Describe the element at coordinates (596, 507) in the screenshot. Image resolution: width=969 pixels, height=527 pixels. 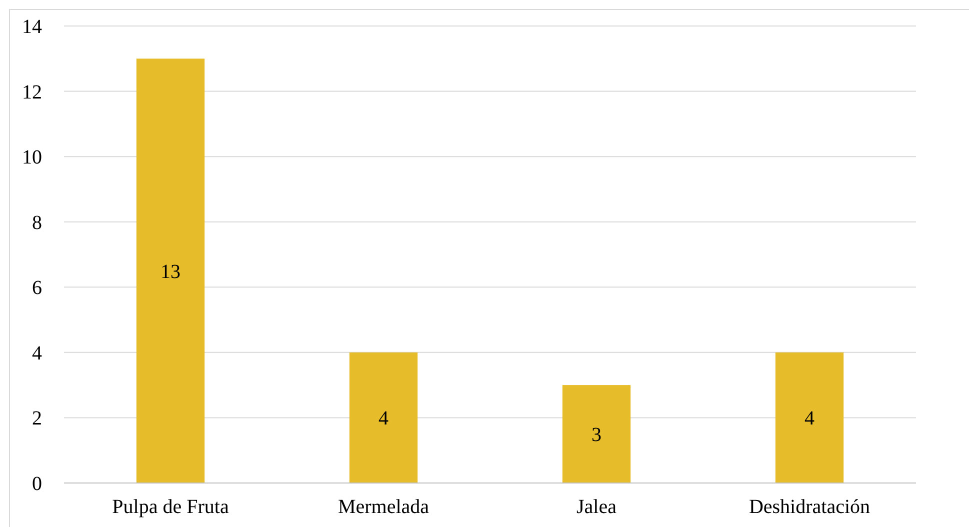
I see `x-tick-label: Jalea` at that location.